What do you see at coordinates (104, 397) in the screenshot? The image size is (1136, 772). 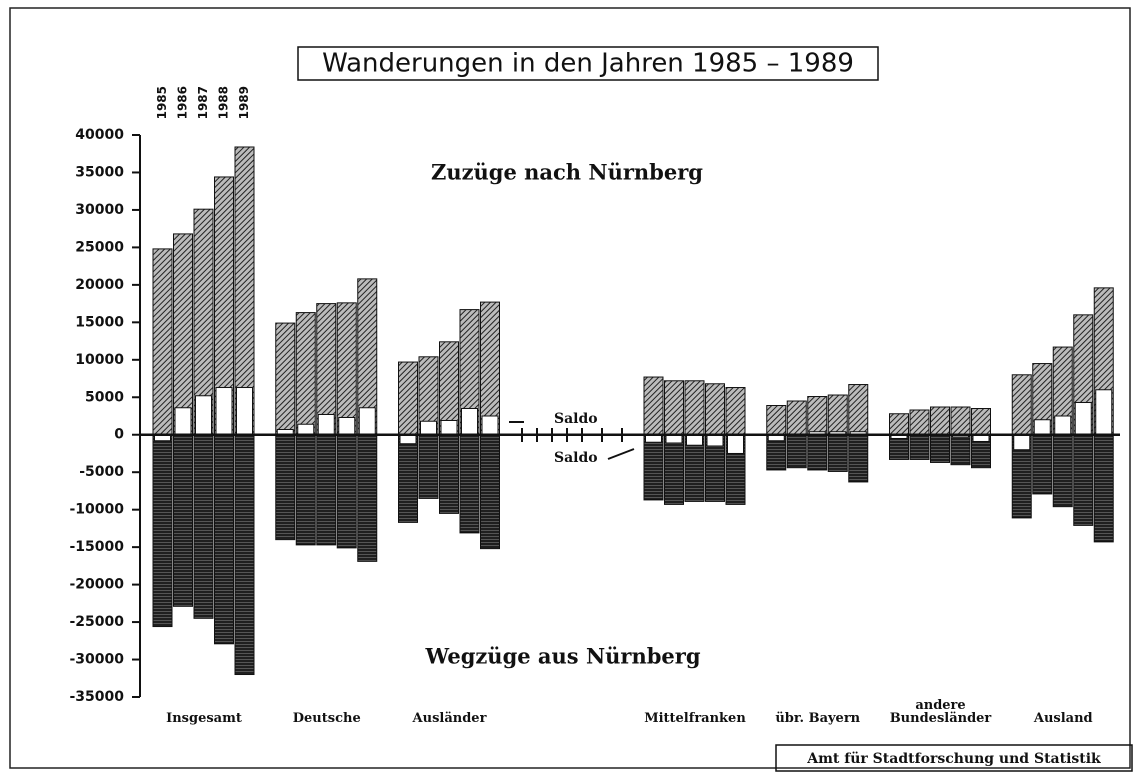 I see `y-tick-label: 5000` at bounding box center [104, 397].